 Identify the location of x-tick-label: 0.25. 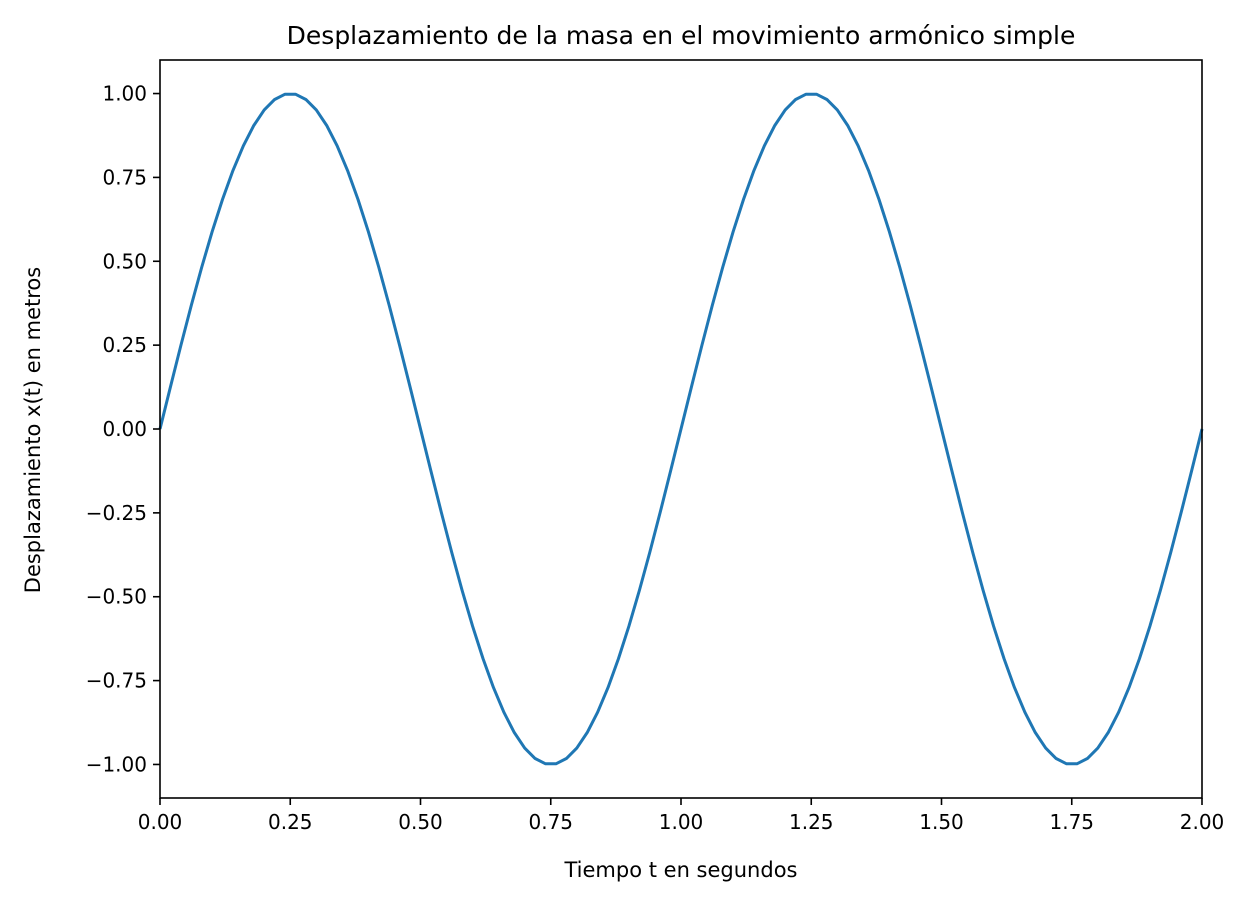
(290, 822).